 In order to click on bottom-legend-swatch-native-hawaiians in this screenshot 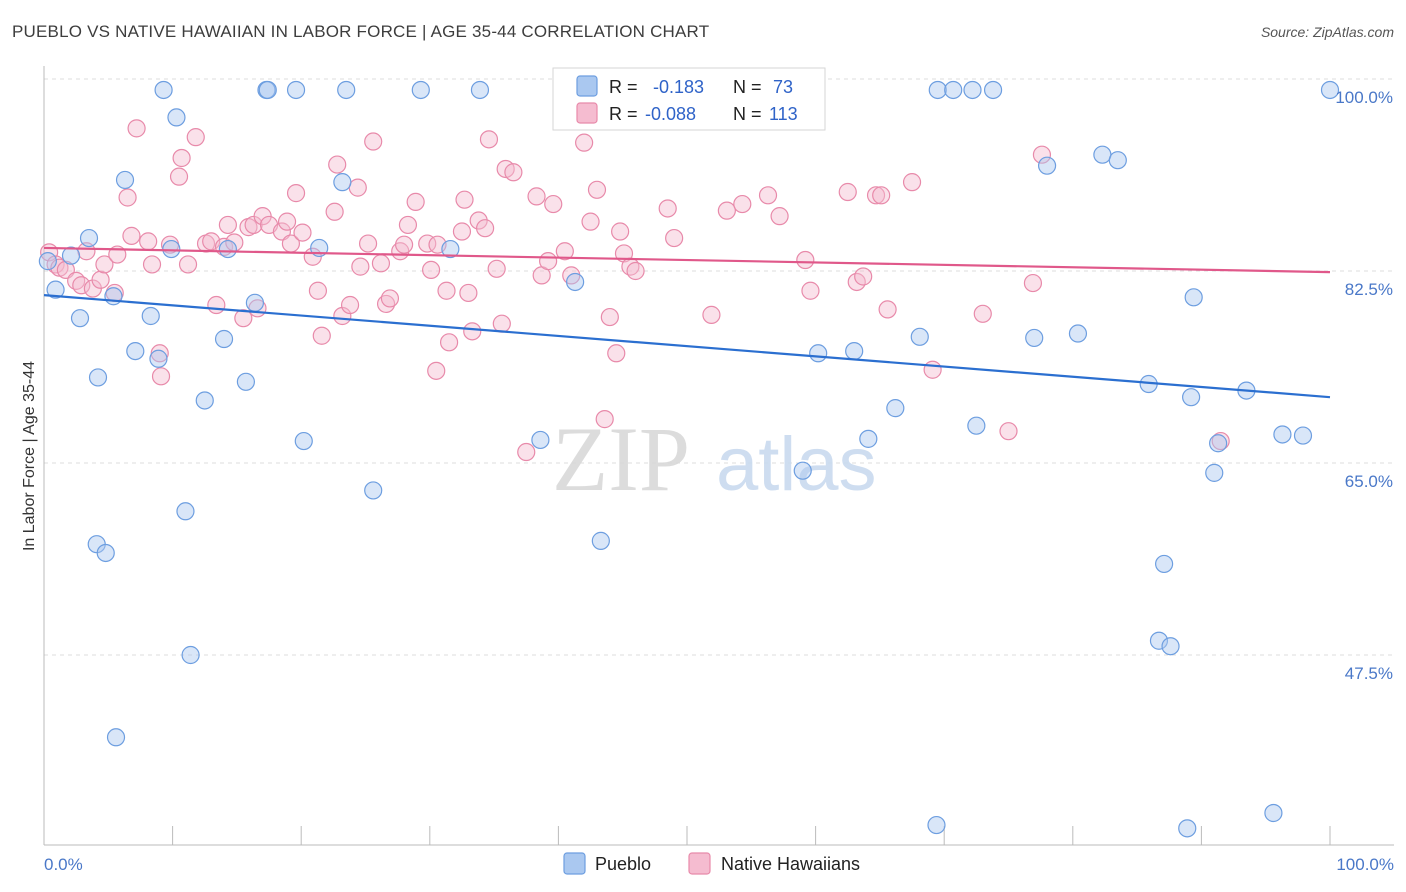, I will do `click(699, 863)`.